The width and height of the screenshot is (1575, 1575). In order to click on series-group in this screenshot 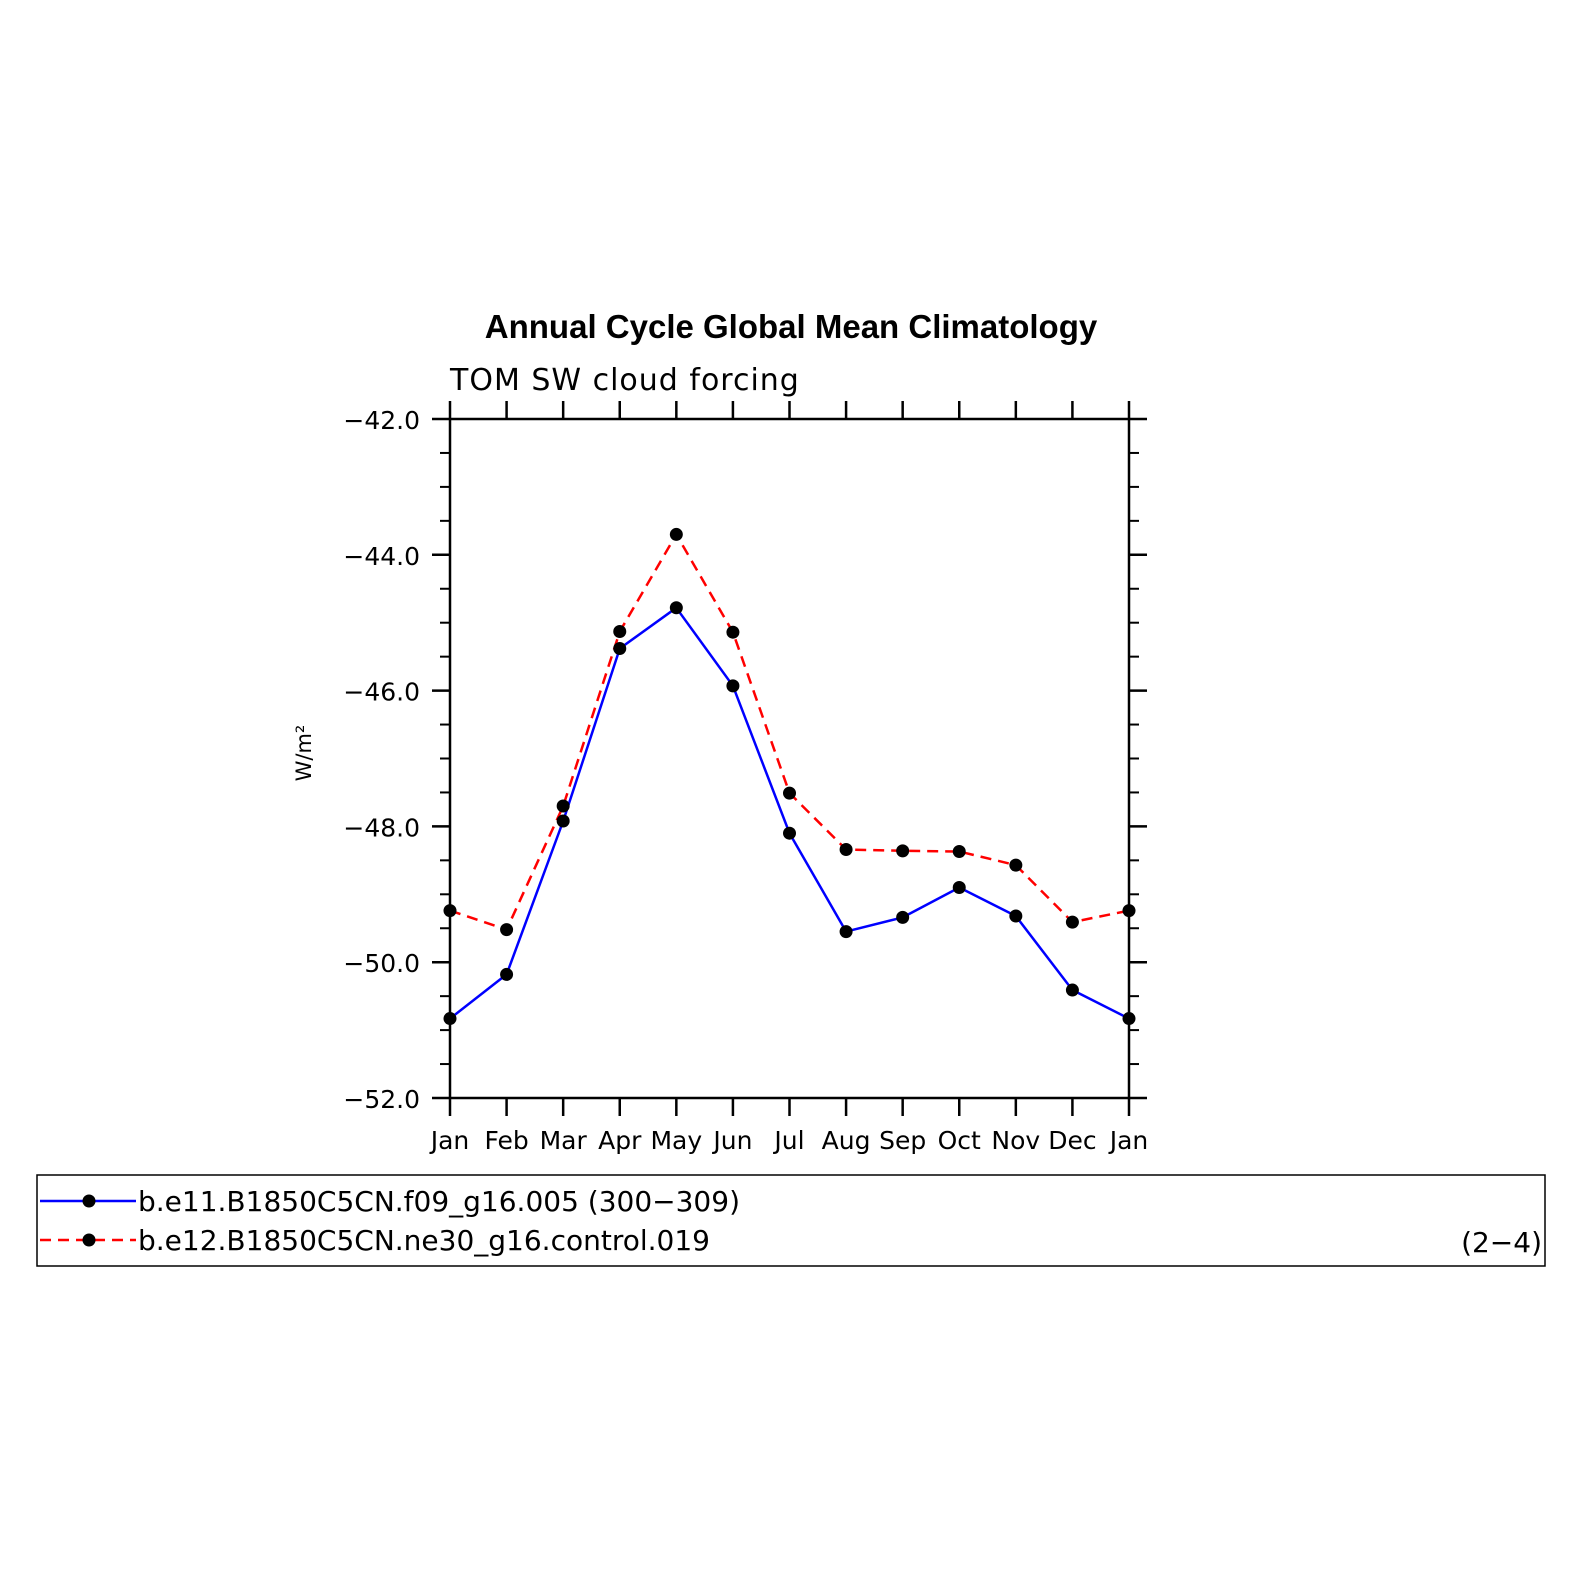, I will do `click(789, 776)`.